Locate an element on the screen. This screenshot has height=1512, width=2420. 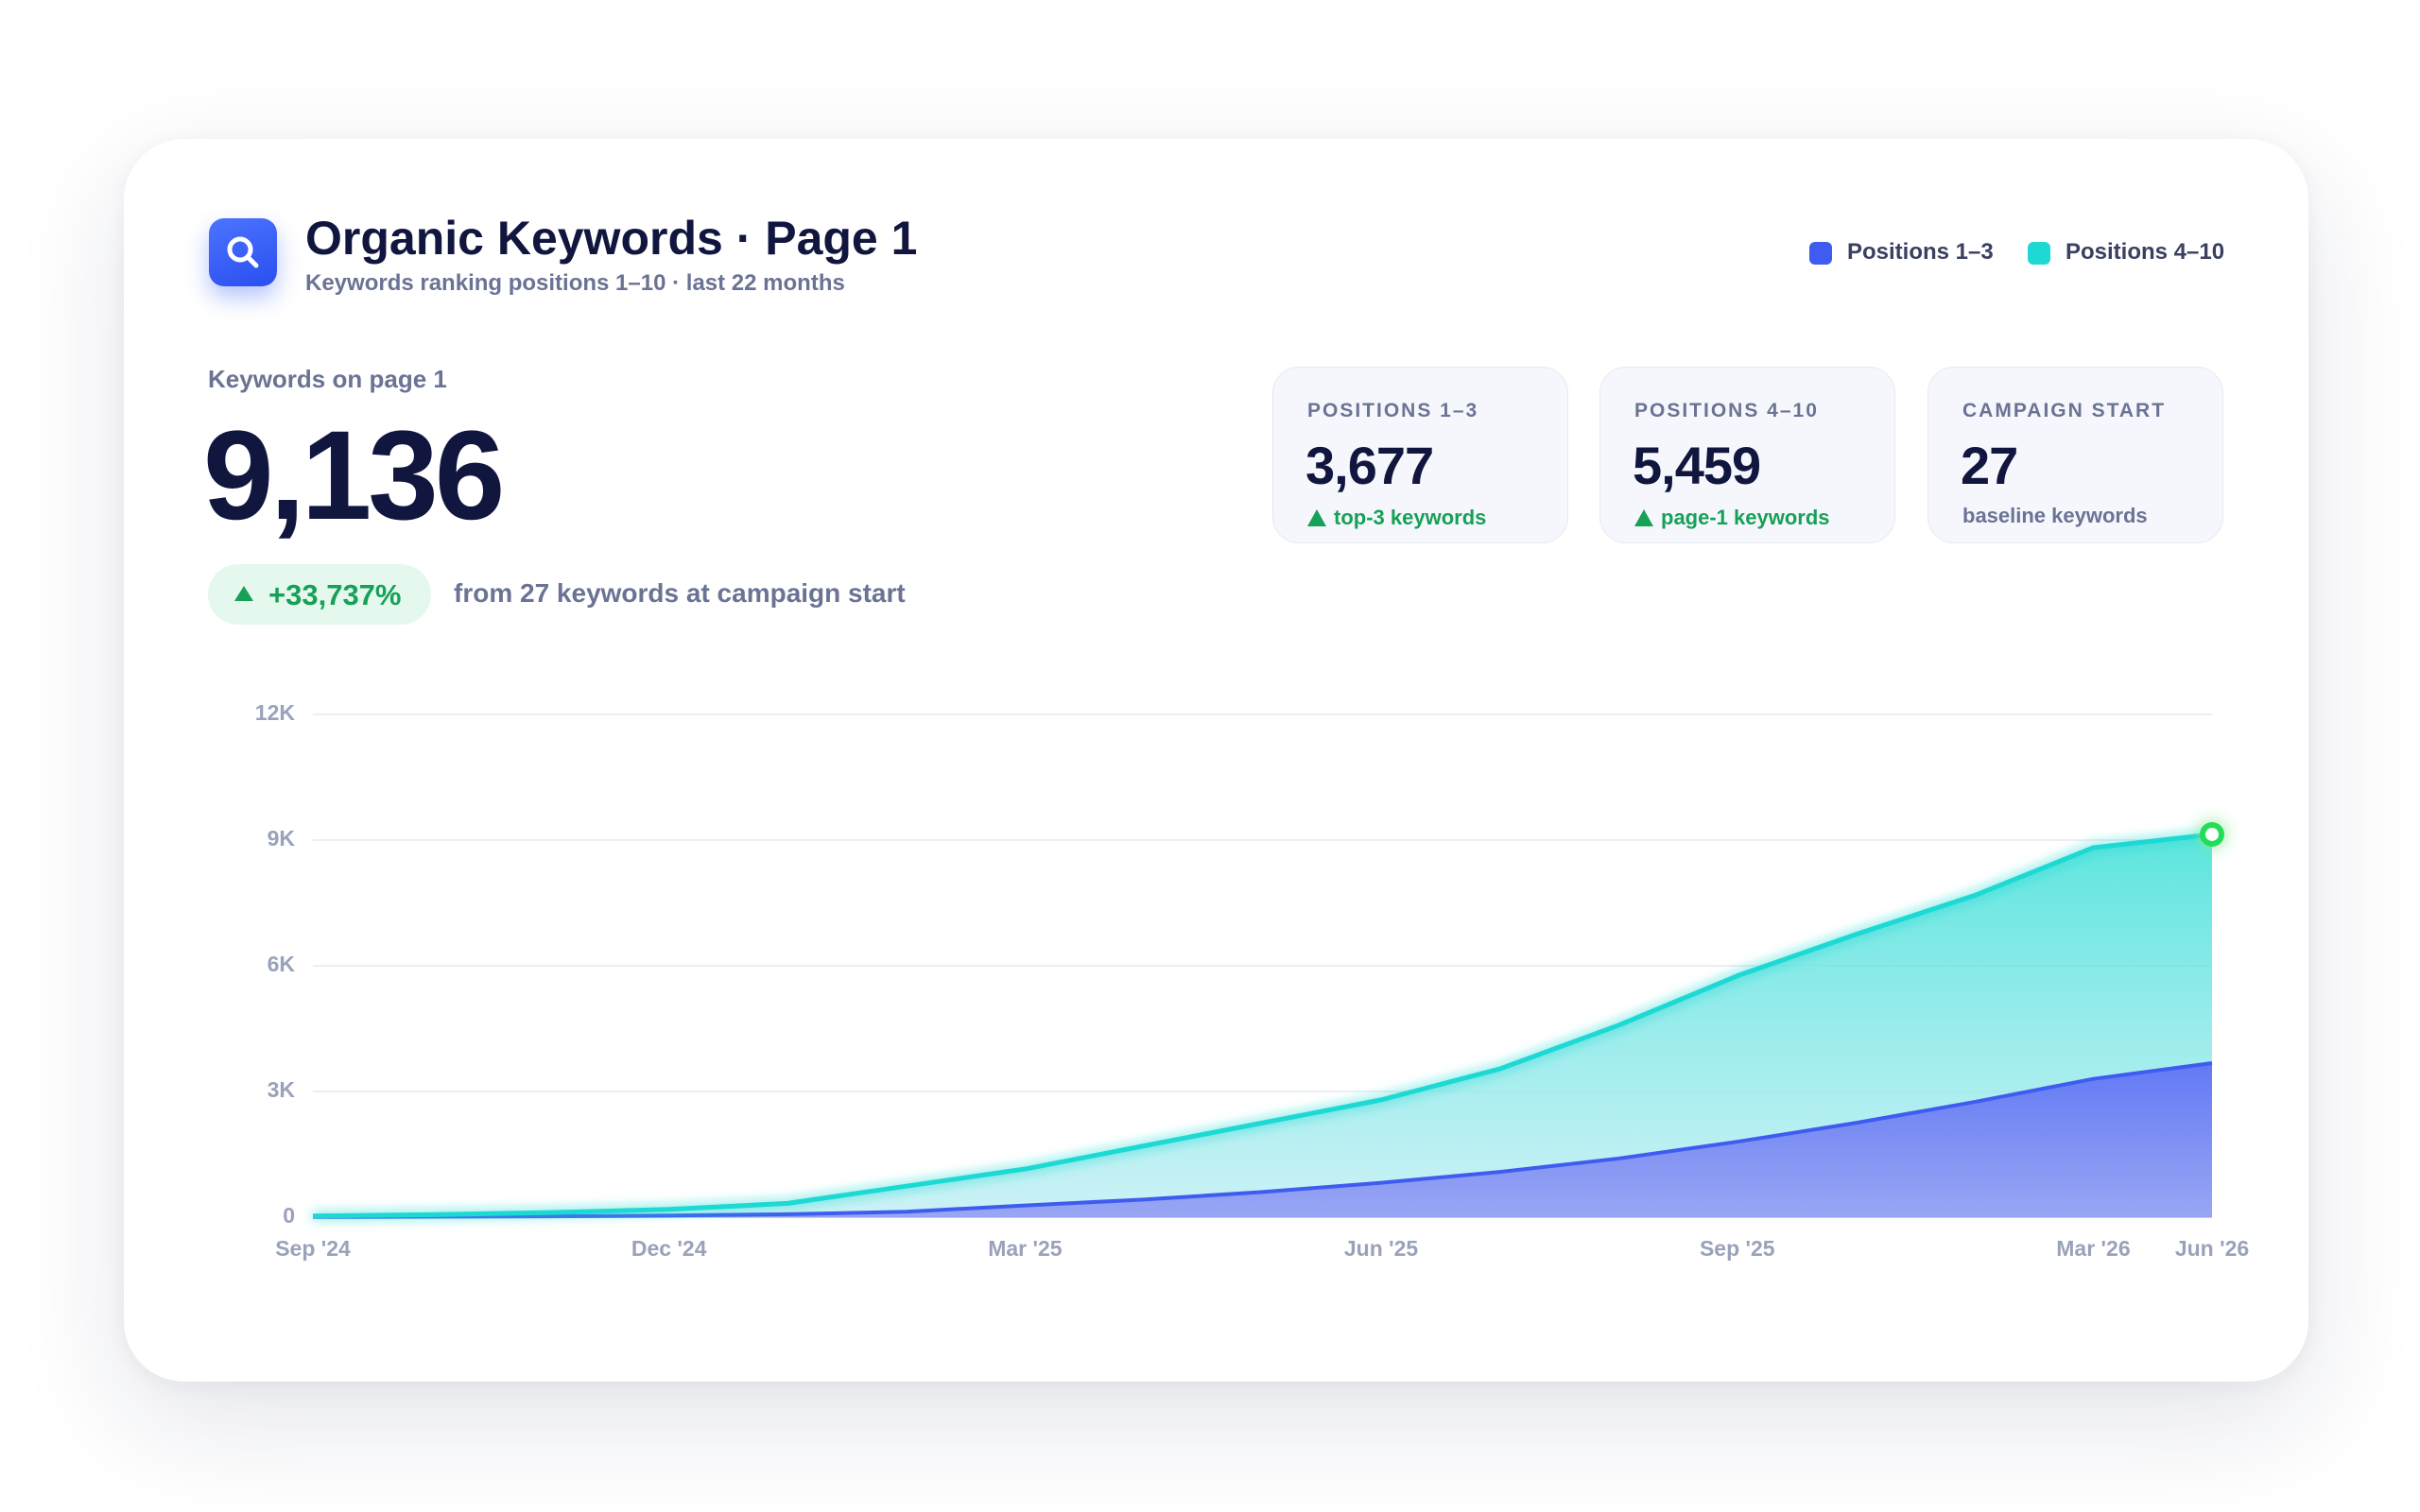
x-tick-label: Sep '24 is located at coordinates (313, 1248).